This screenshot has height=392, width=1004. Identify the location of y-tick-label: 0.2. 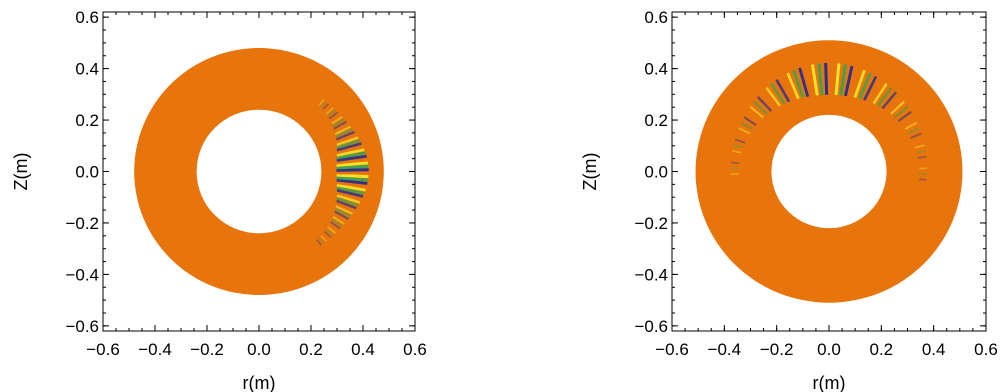
(656, 120).